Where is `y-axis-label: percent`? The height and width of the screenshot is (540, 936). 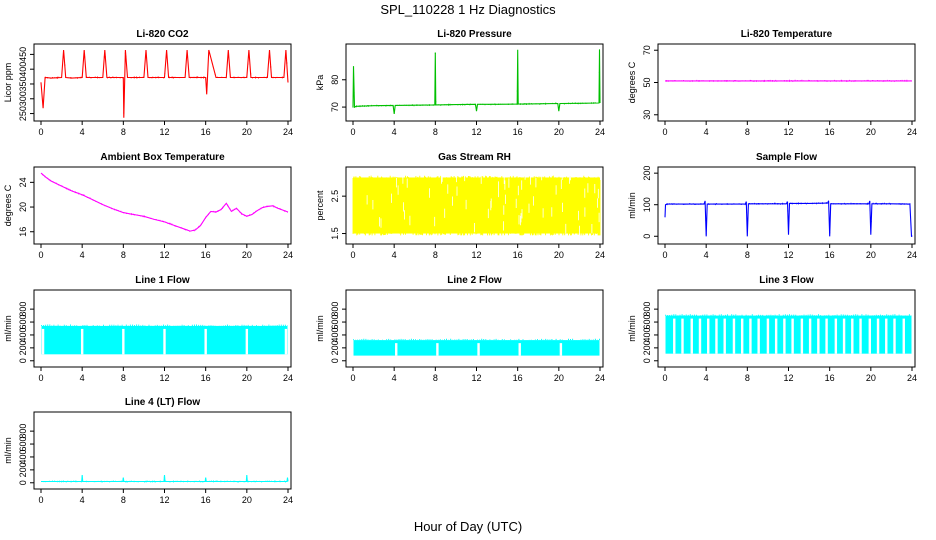
y-axis-label: percent is located at coordinates (320, 205).